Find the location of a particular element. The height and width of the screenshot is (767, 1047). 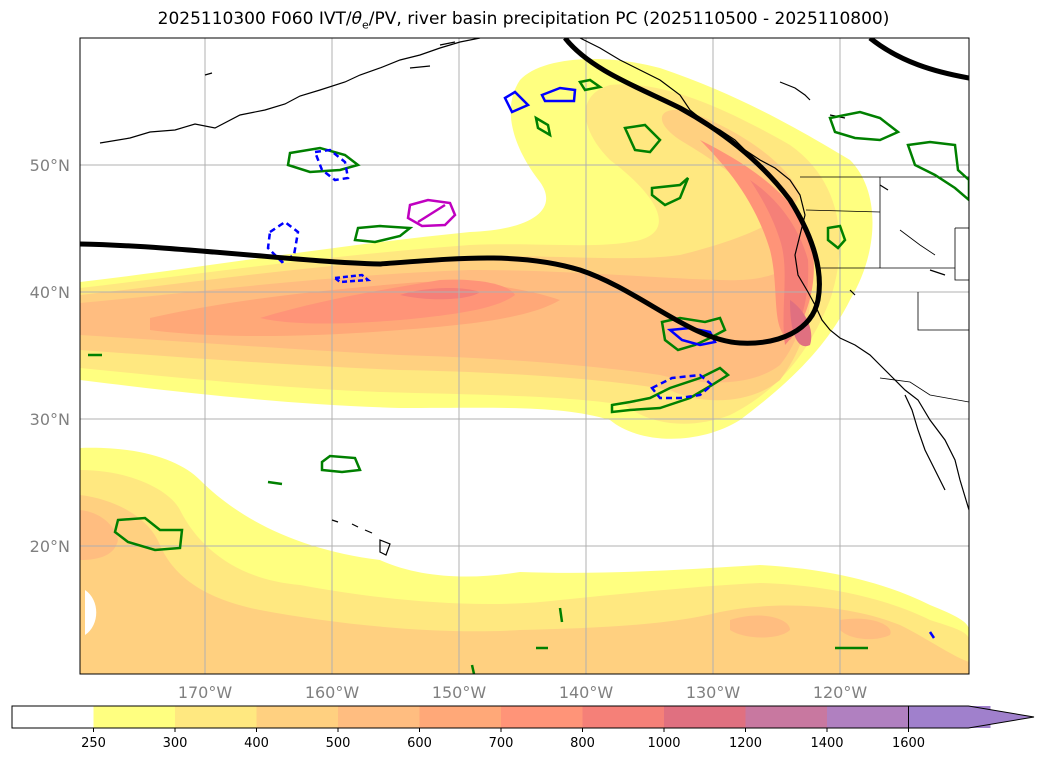

colorbar: 250 300 400 500 600 700 800 1000 1200 1400 1600 is located at coordinates (523, 728).